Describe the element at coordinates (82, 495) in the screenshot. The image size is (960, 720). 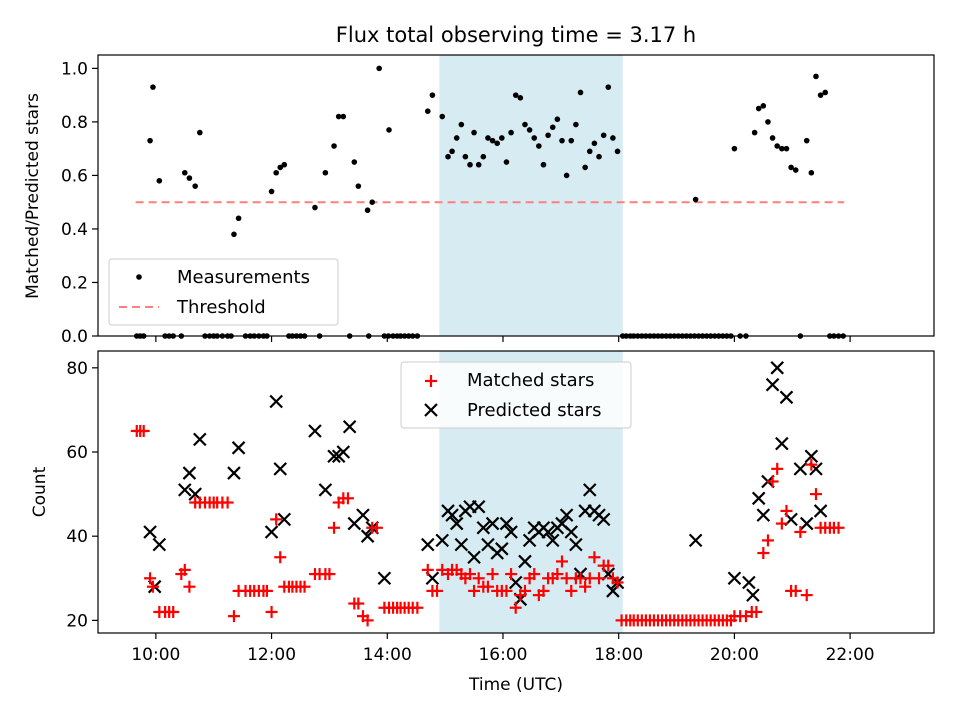
I see `bottom-y-ticks: 20 40 60 80` at that location.